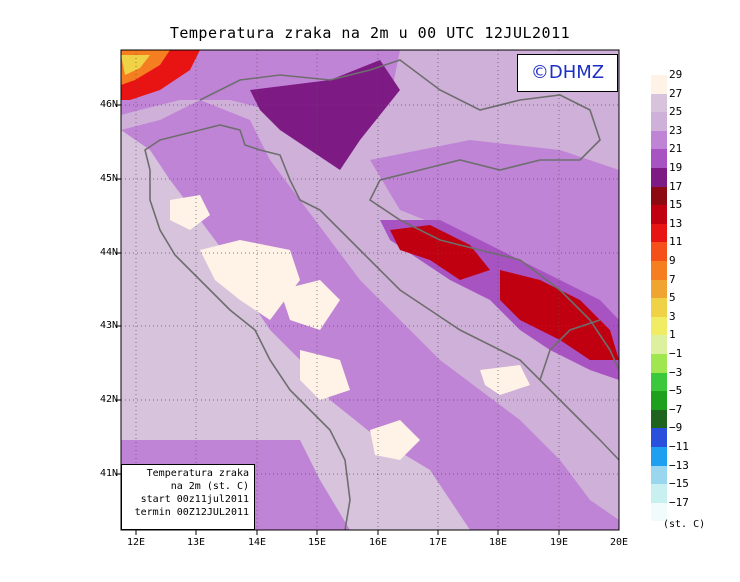 This screenshot has height=582, width=740. Describe the element at coordinates (679, 446) in the screenshot. I see `legend-label: −11` at that location.